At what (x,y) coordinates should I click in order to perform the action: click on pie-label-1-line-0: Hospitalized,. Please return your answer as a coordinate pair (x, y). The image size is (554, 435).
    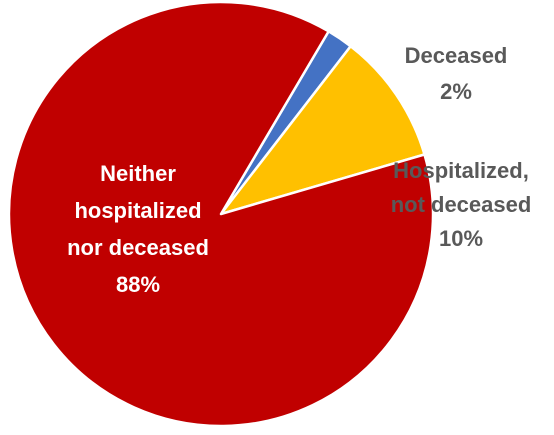
    Looking at the image, I should click on (461, 170).